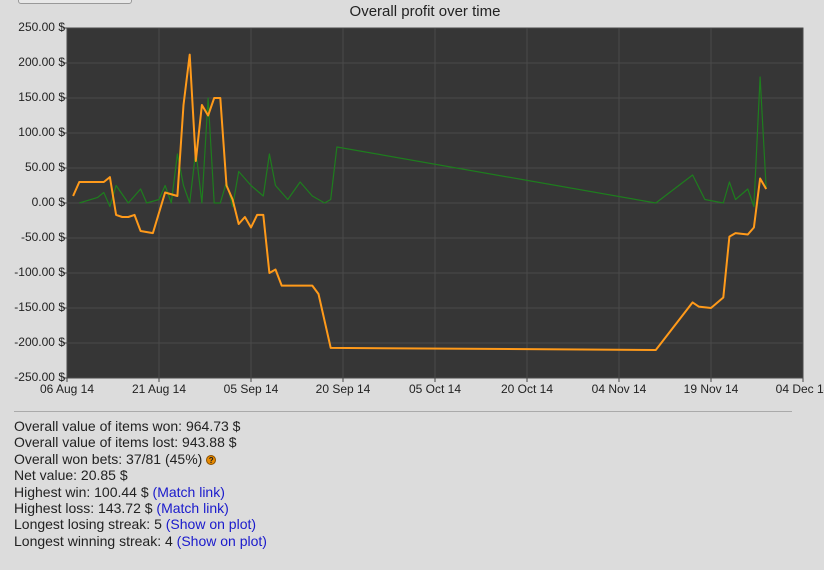 Image resolution: width=824 pixels, height=570 pixels. I want to click on stat-row: Longest winning streak: 4 (Show on plot), so click(140, 541).